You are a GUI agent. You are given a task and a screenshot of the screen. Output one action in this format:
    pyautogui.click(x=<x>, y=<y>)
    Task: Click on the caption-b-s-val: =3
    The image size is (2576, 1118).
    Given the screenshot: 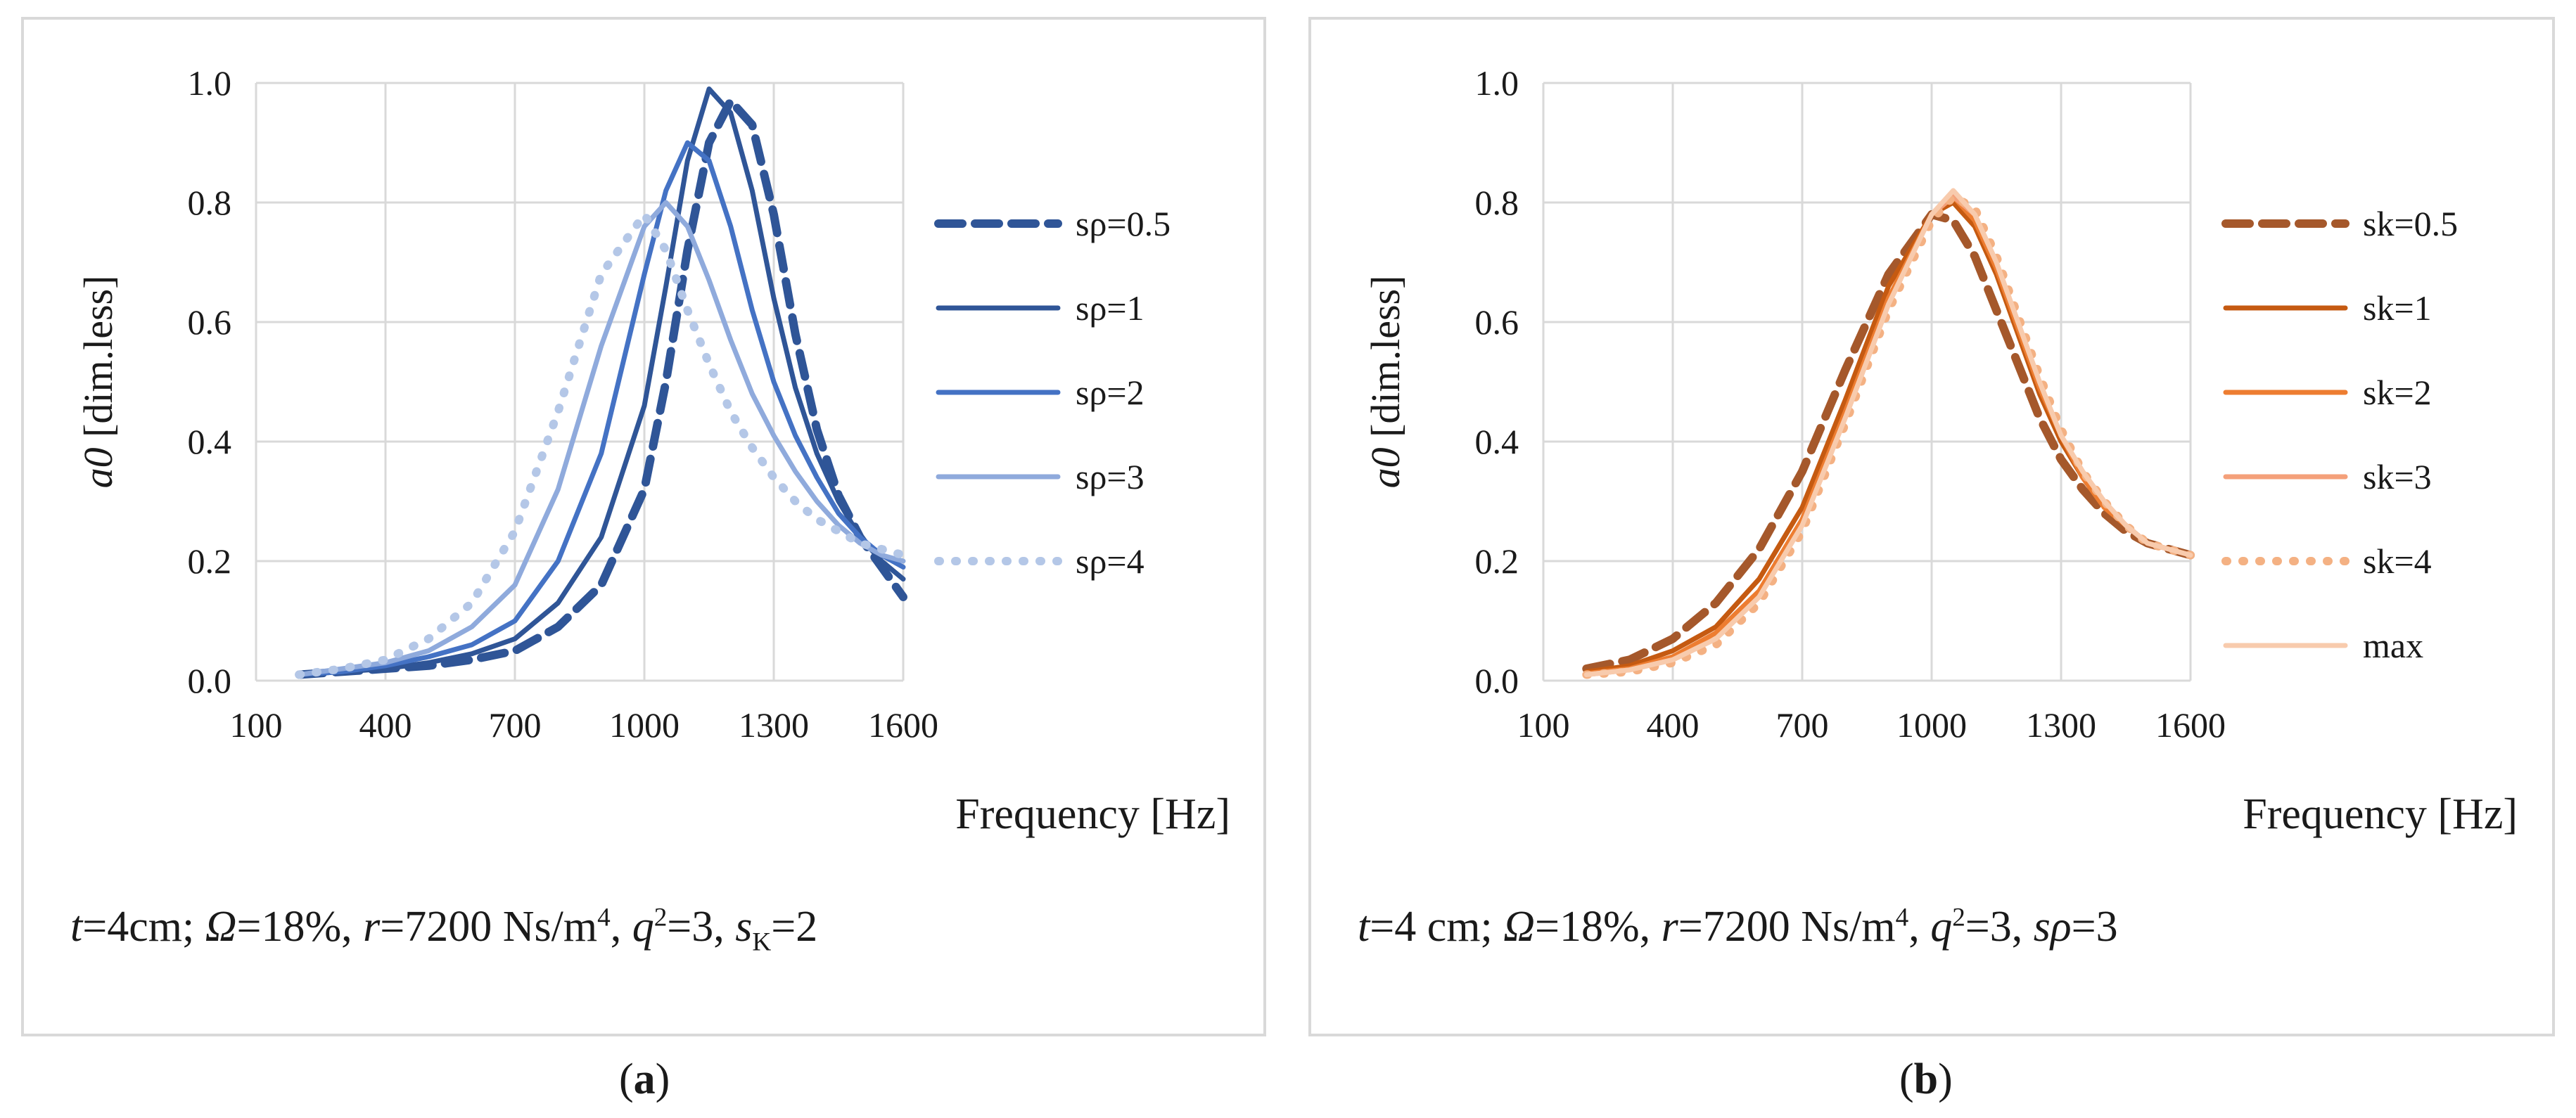 What is the action you would take?
    pyautogui.click(x=2094, y=927)
    